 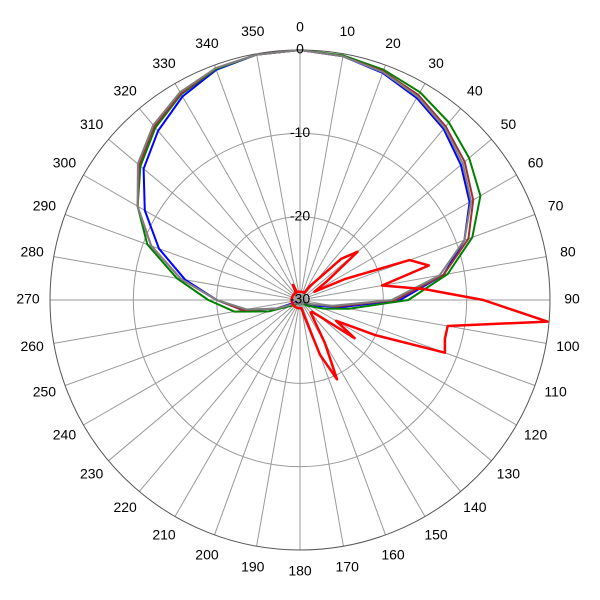 I want to click on angle-tick-label: 180, so click(x=300, y=571).